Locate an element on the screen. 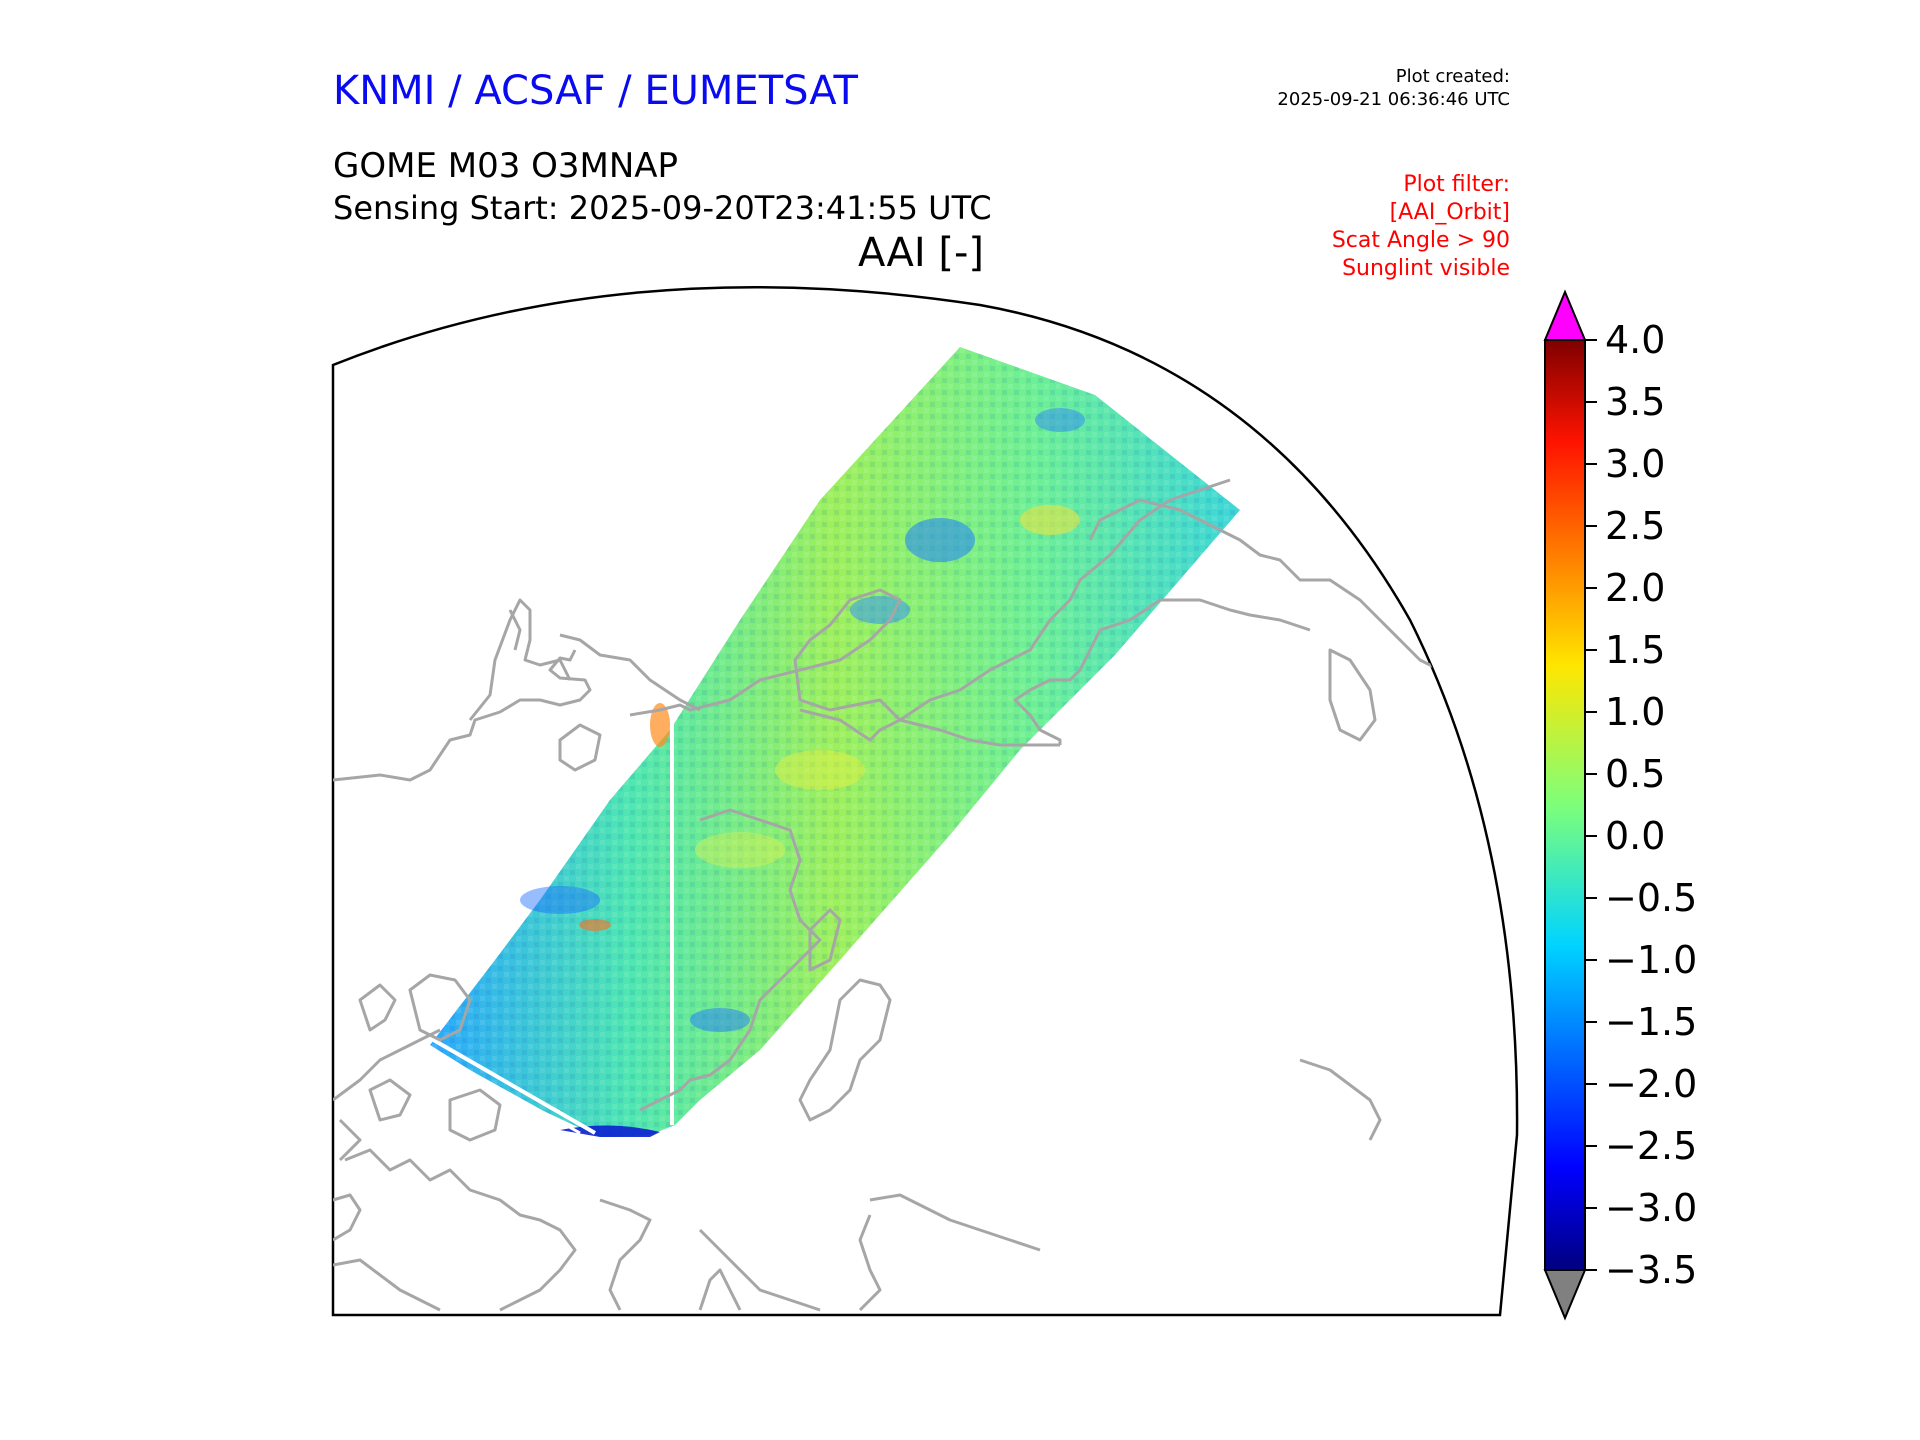 The height and width of the screenshot is (1440, 1920). colorbar-tick-label: −0.5 is located at coordinates (1651, 898).